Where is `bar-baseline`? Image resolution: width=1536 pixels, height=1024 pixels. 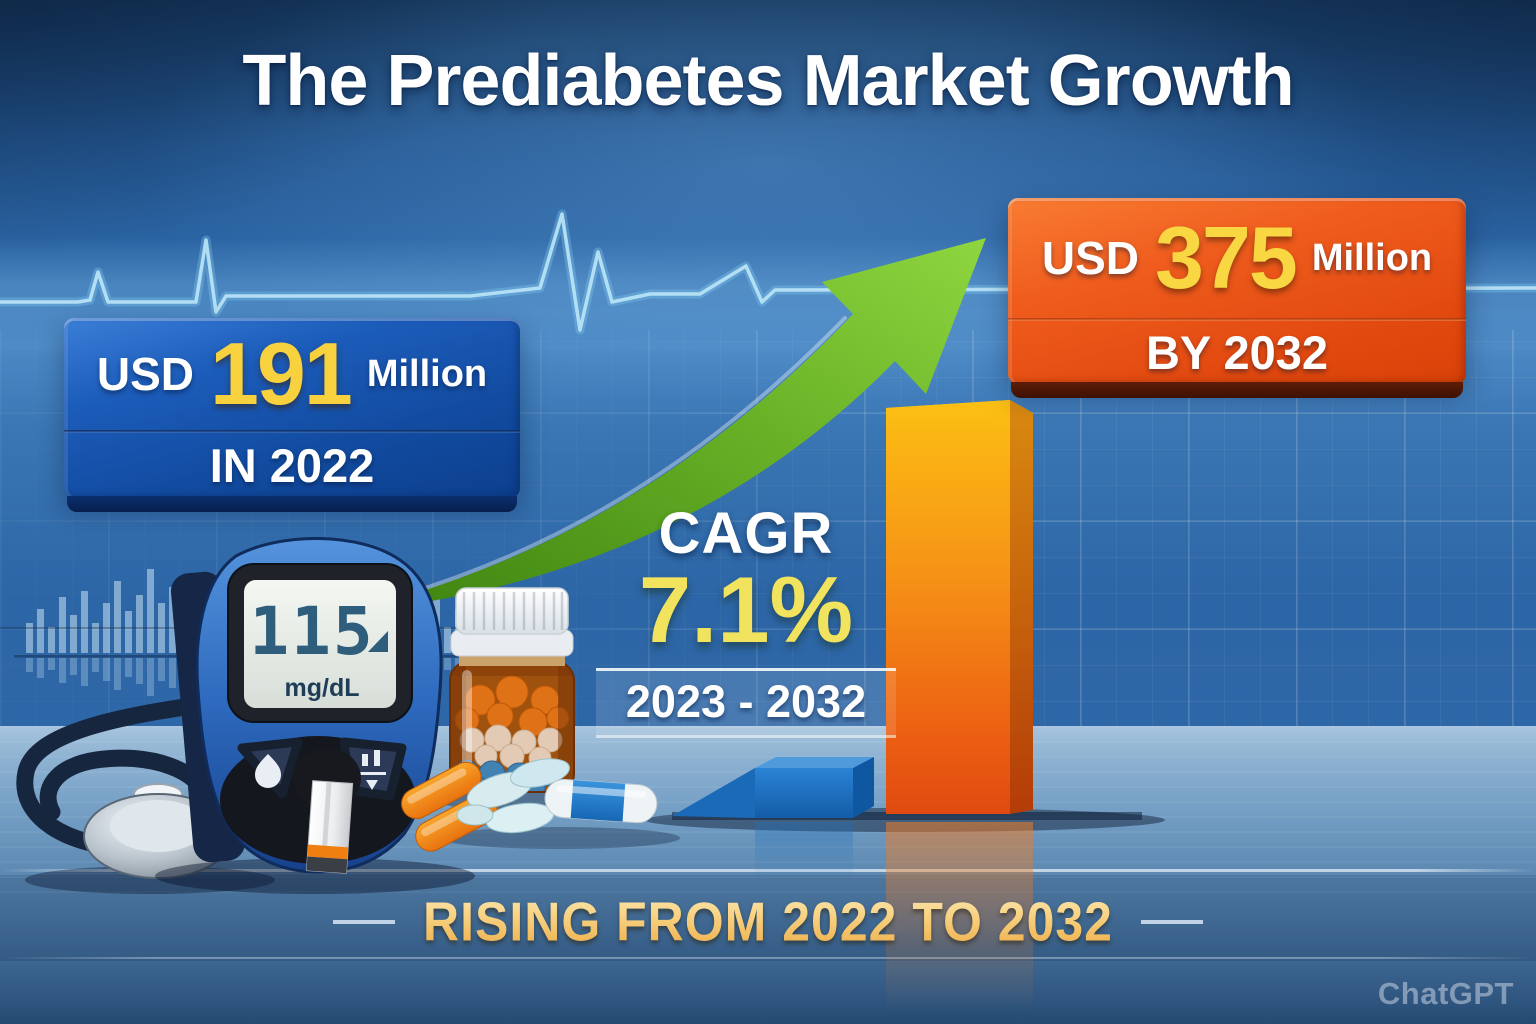
bar-baseline is located at coordinates (907, 816).